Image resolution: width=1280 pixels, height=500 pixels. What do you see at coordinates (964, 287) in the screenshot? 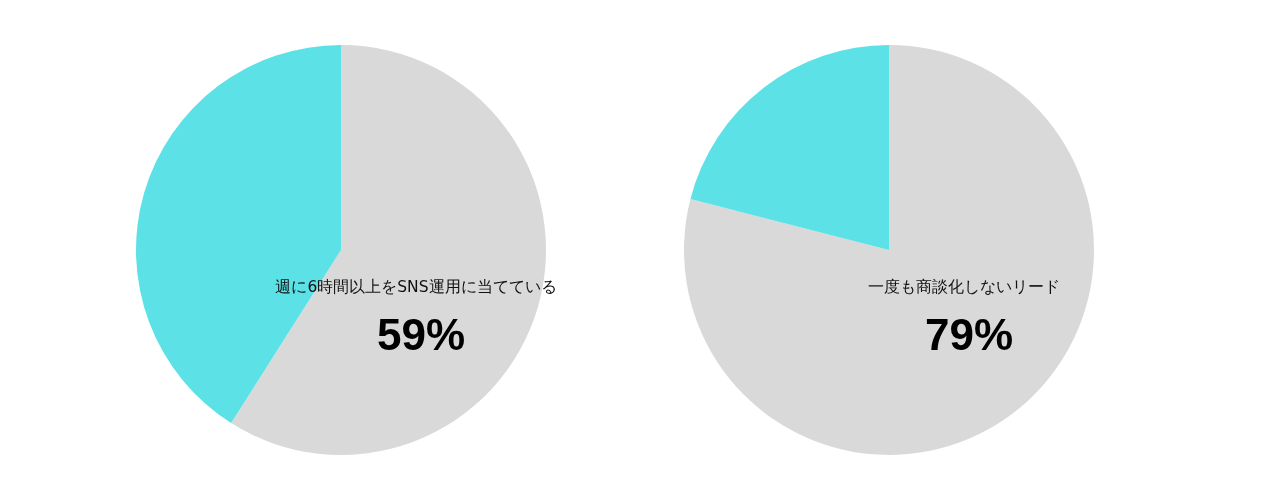
I see `slice-label: 一度も商談化しないリード` at bounding box center [964, 287].